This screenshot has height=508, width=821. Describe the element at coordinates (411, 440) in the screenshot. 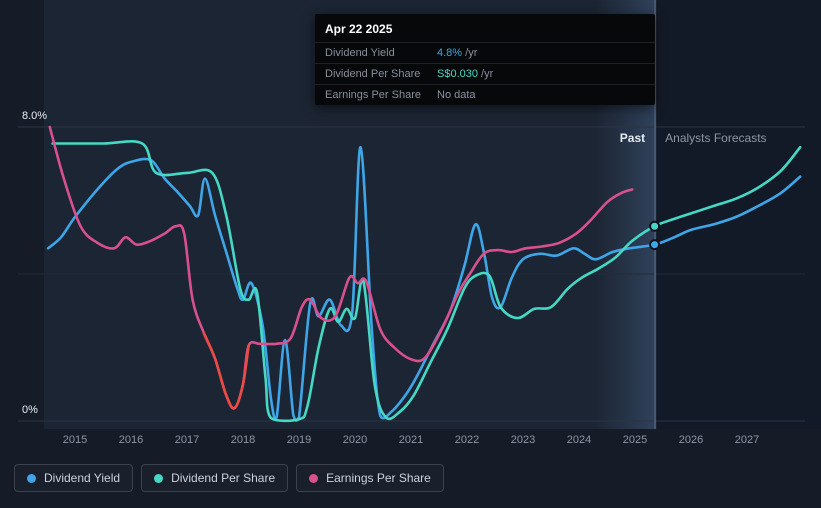

I see `x-axis-label: 2021` at that location.